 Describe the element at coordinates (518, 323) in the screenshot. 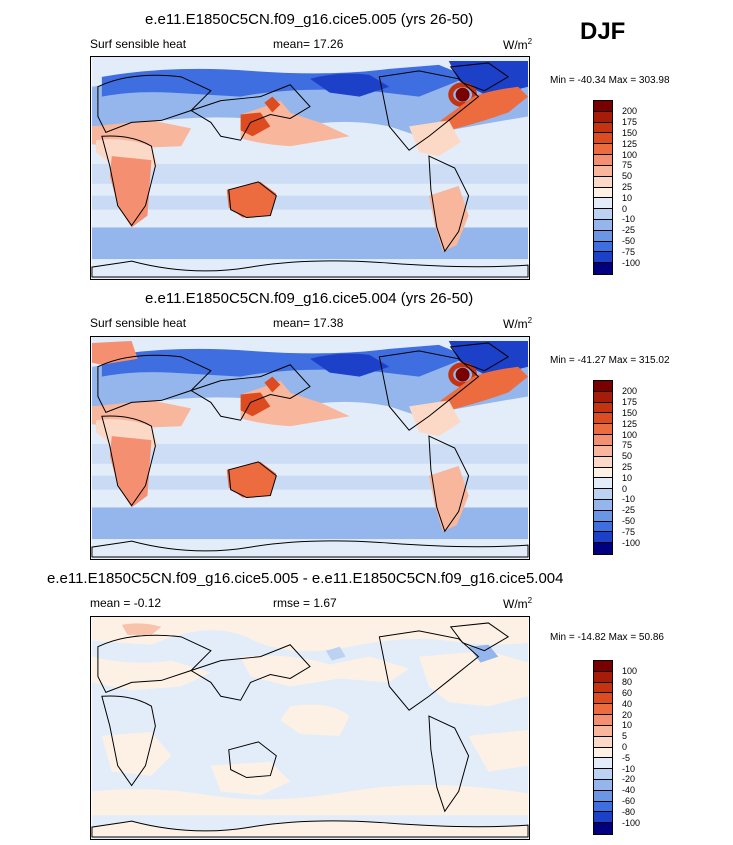

I see `panel-2-units: W/m2` at that location.